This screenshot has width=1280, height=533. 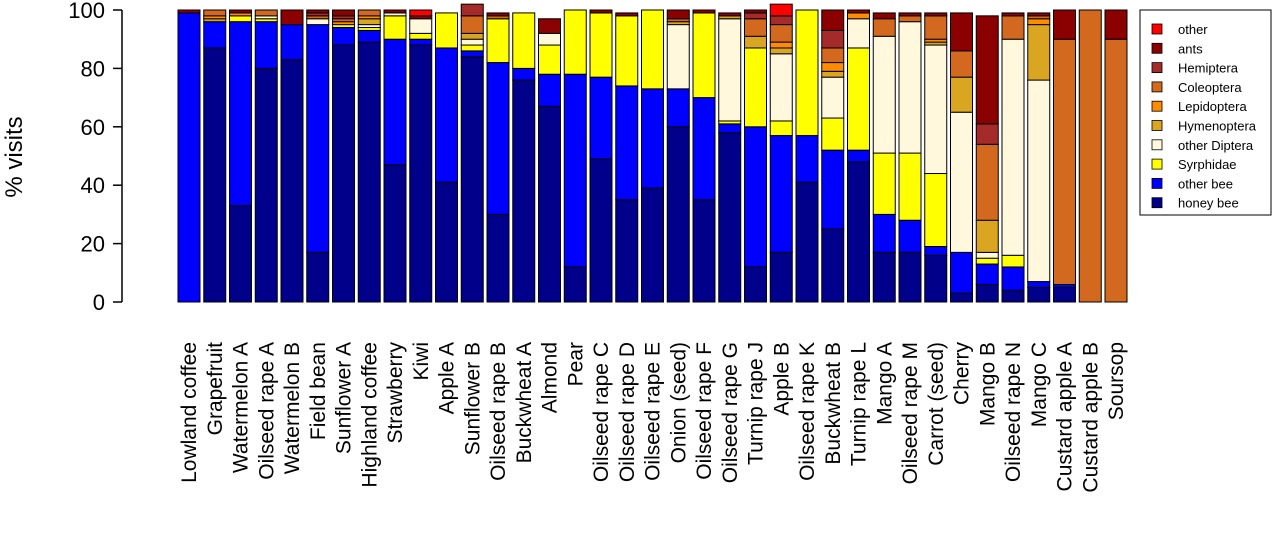 I want to click on x-category-label: Mango B, so click(x=987, y=384).